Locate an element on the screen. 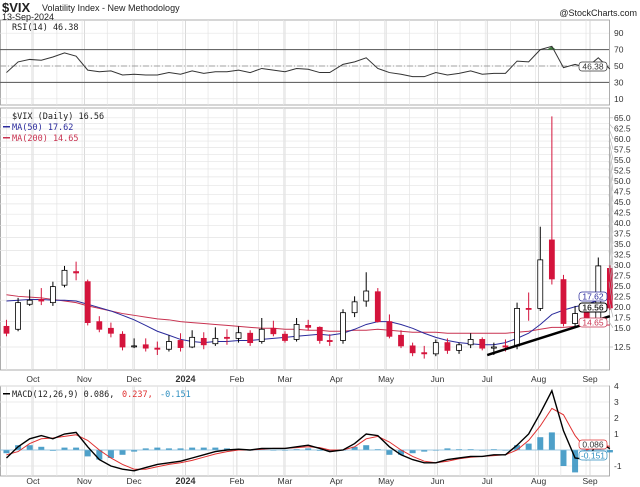 This screenshot has height=487, width=640. price-axis-label: 52.5 is located at coordinates (622, 170).